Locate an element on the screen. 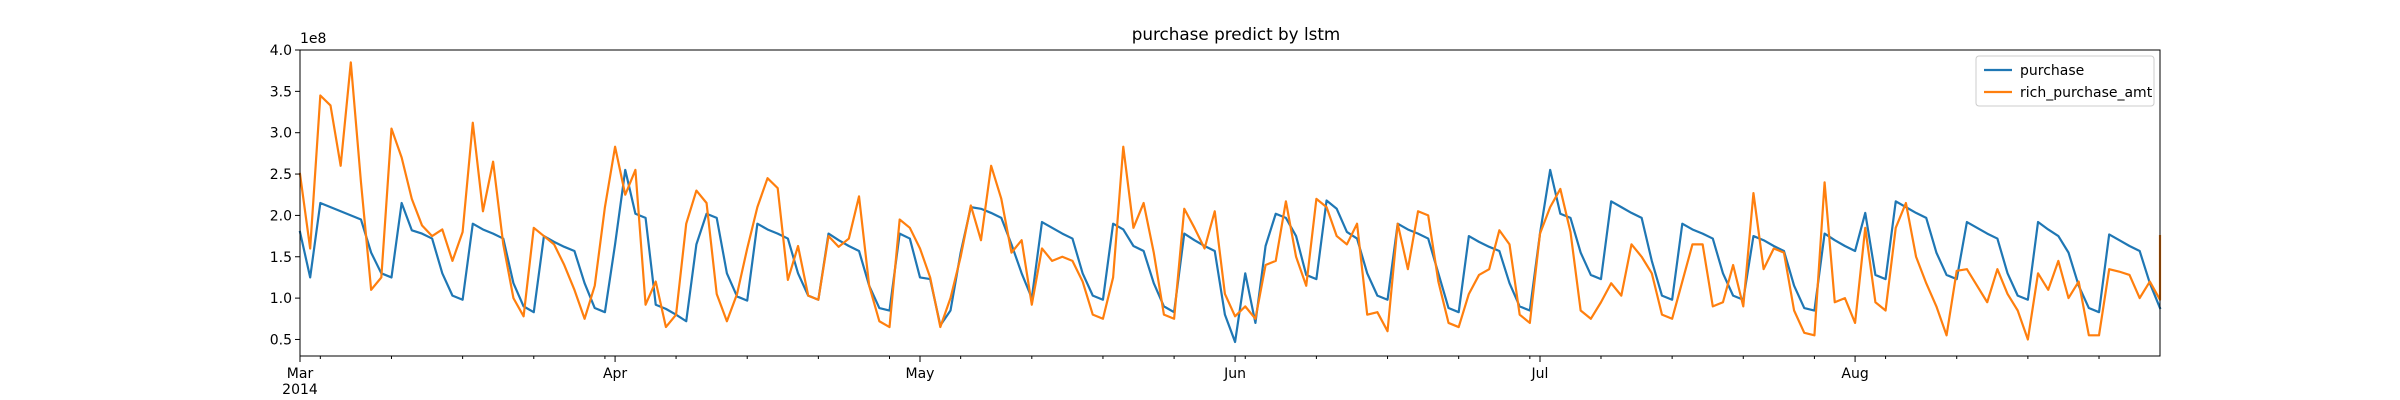 Image resolution: width=2400 pixels, height=400 pixels. y-tick-label: 2.0 is located at coordinates (281, 216).